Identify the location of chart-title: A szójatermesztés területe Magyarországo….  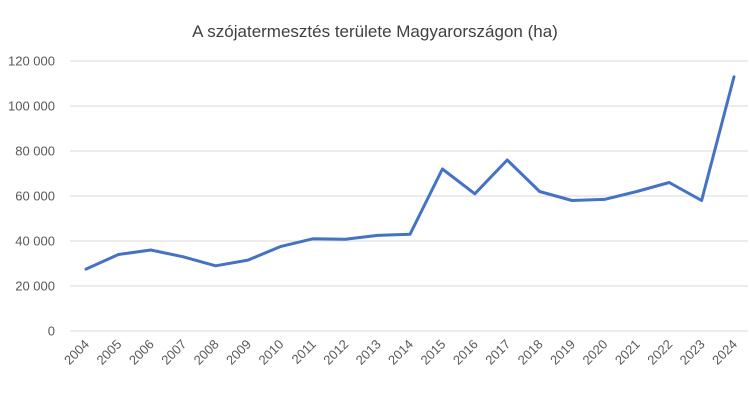
(375, 31).